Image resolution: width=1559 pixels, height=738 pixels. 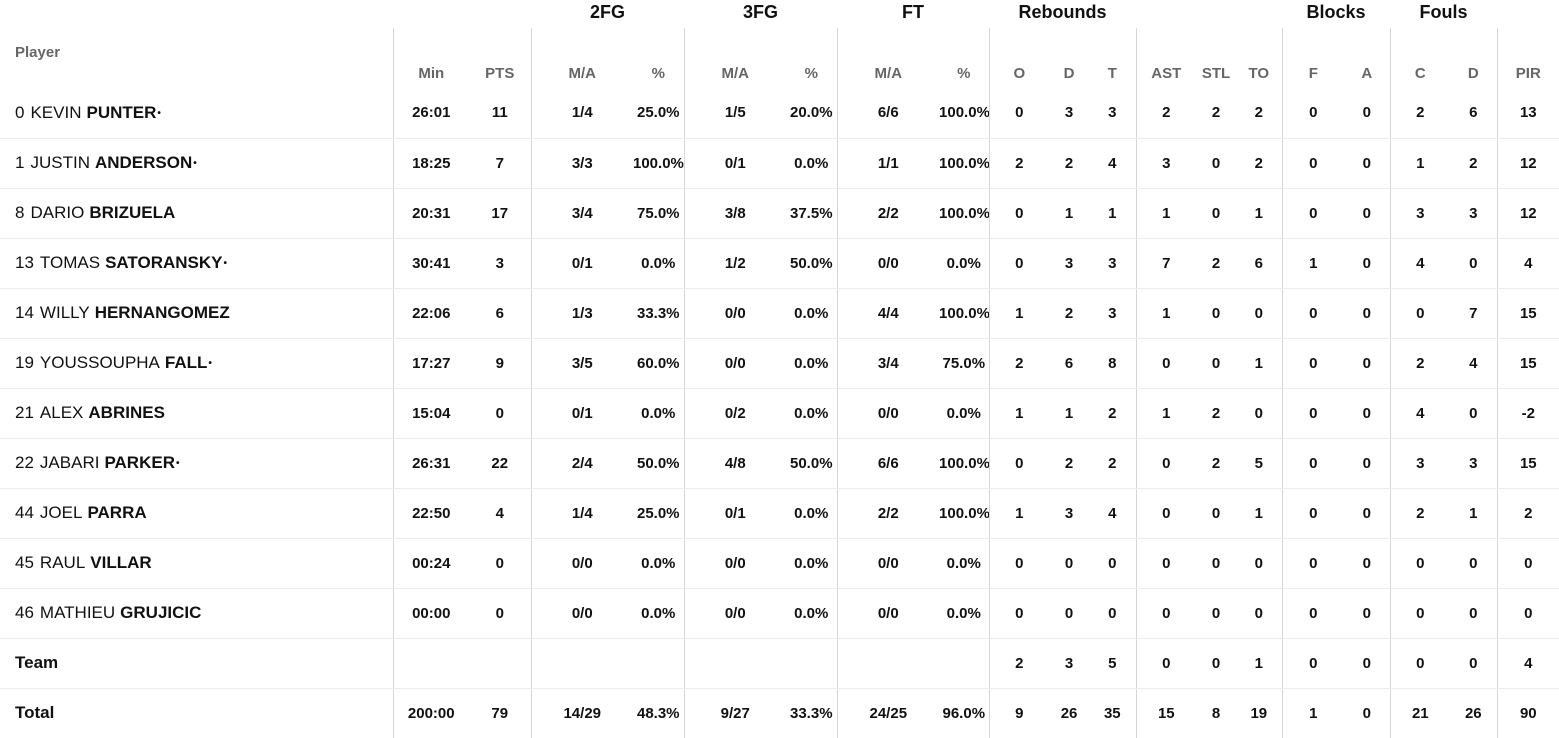 What do you see at coordinates (1113, 563) in the screenshot?
I see `stat-reb-t: 0` at bounding box center [1113, 563].